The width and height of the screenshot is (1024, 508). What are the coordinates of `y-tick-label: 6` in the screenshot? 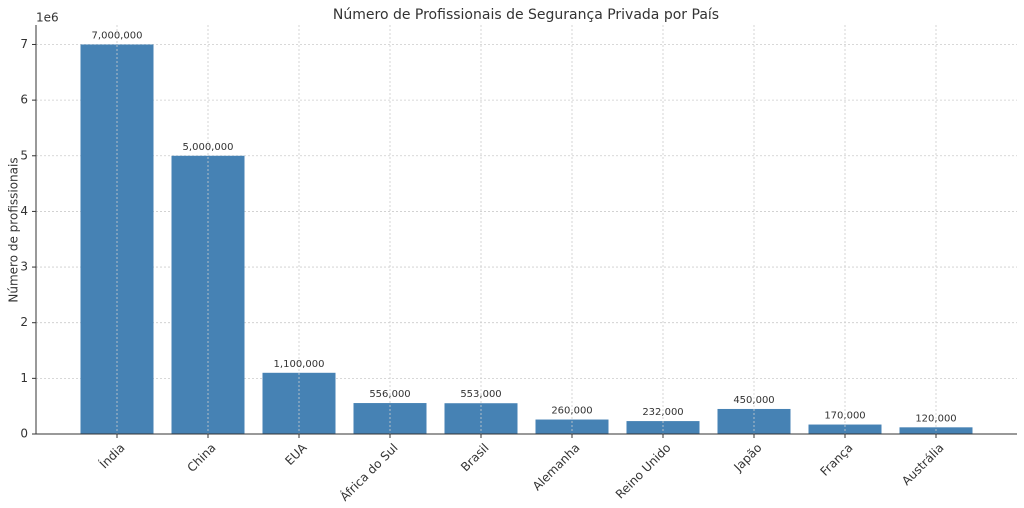 It's located at (24, 100).